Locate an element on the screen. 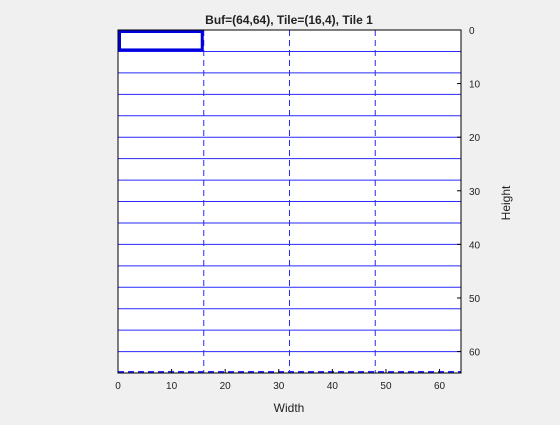  y-axis-label: Height is located at coordinates (506, 202).